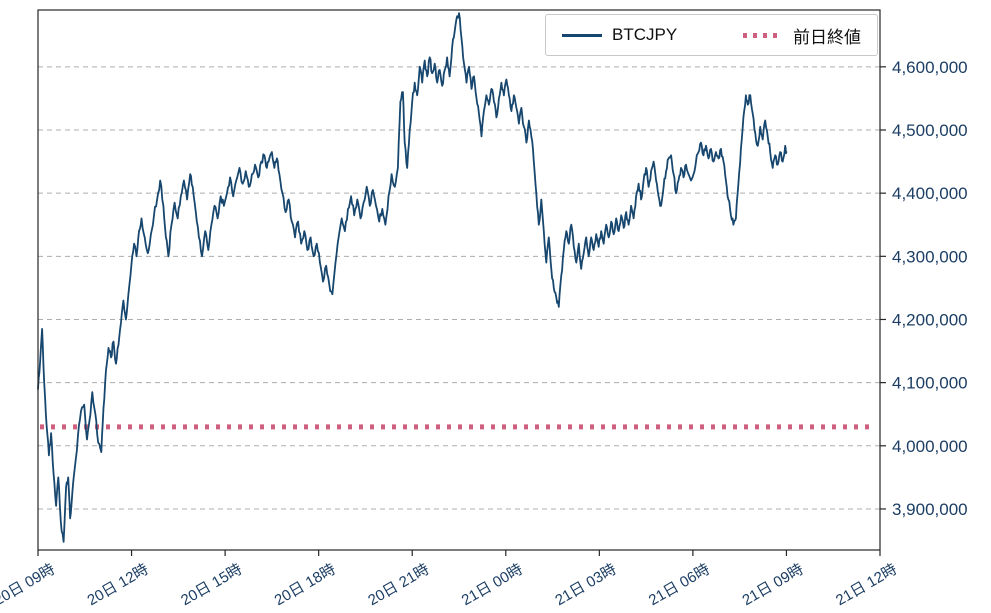 The width and height of the screenshot is (991, 613). What do you see at coordinates (930, 256) in the screenshot?
I see `y-tick-label: 4,300,000` at bounding box center [930, 256].